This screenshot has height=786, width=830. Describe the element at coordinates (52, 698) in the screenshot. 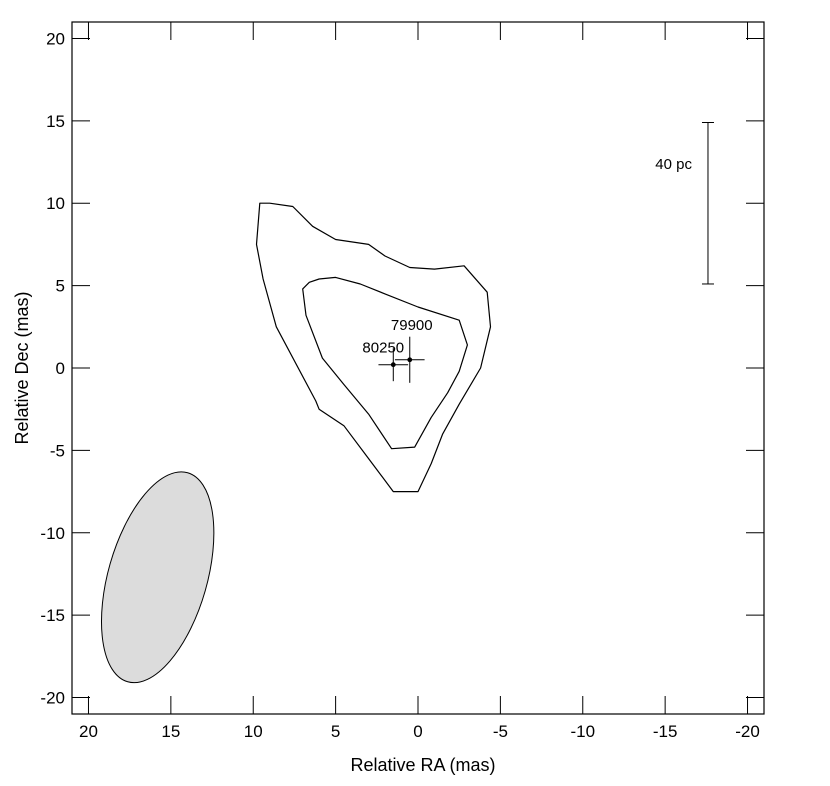

I see `y-tick-label: -20` at that location.